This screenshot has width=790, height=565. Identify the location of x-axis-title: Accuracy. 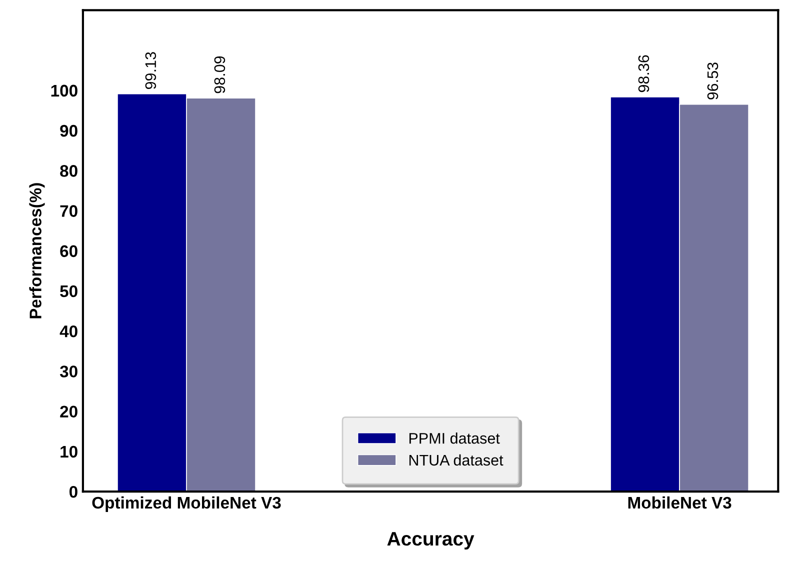
(430, 541).